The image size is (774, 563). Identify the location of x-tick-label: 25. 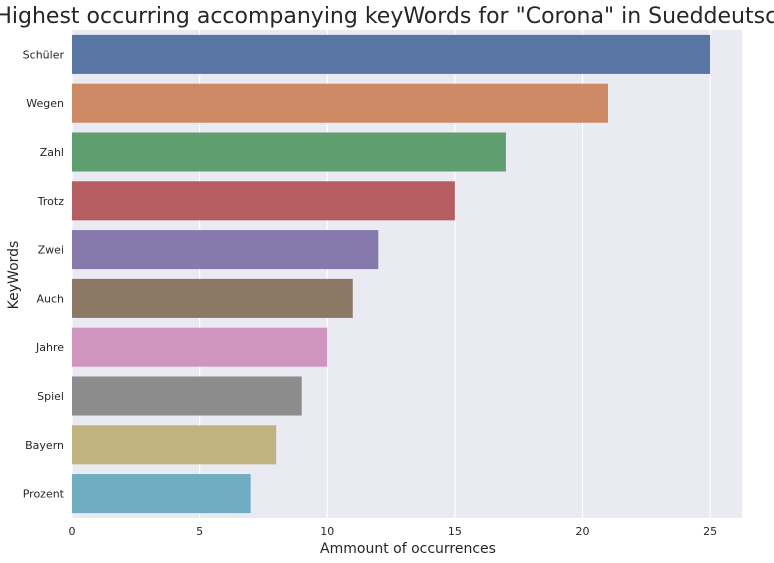
(710, 531).